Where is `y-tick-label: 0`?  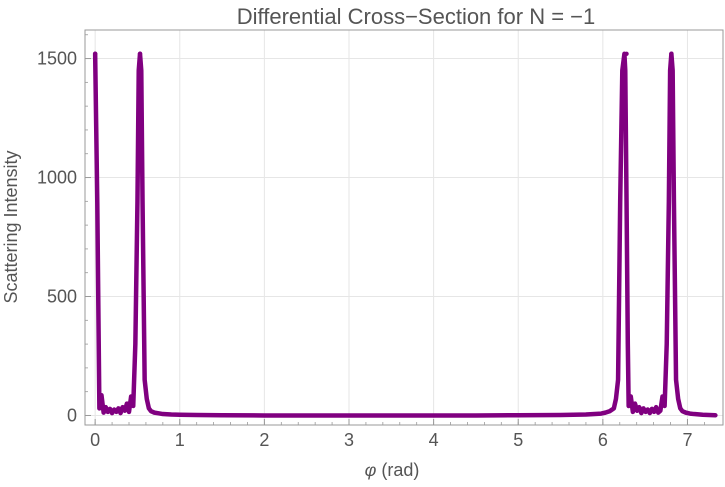
y-tick-label: 0 is located at coordinates (72, 415).